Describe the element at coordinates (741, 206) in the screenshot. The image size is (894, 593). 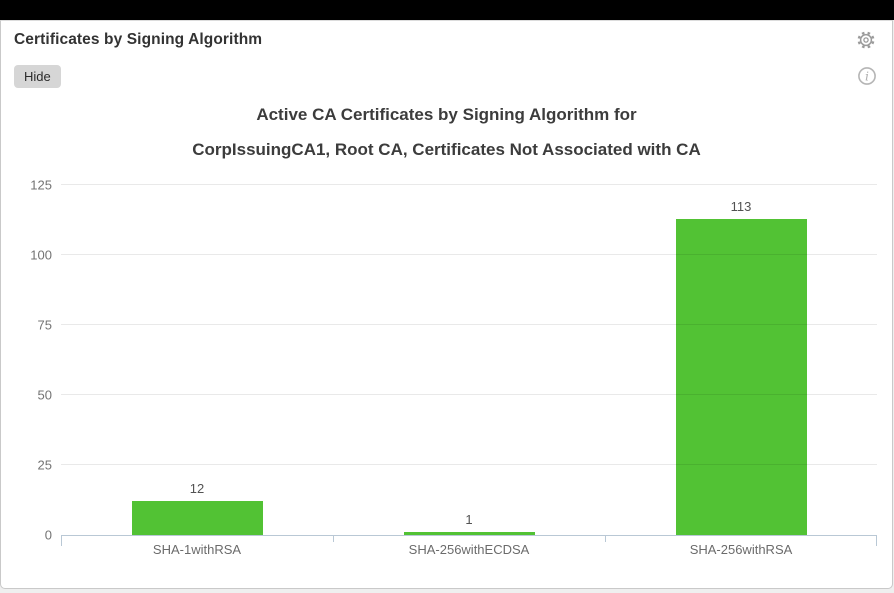
I see `bar-value-label: 113` at that location.